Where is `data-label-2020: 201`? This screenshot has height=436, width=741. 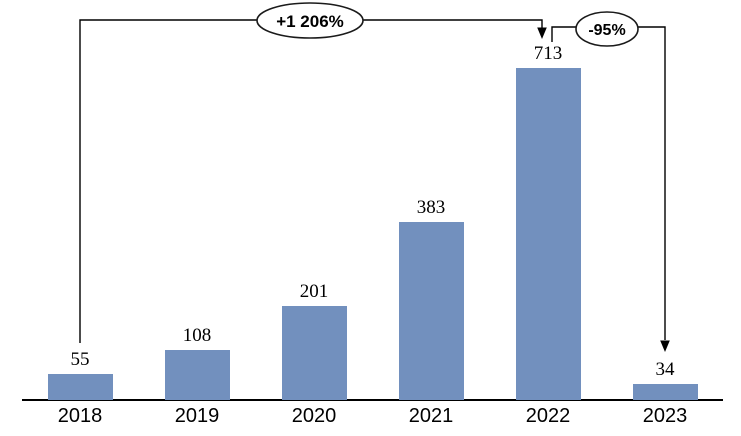
data-label-2020: 201 is located at coordinates (314, 292).